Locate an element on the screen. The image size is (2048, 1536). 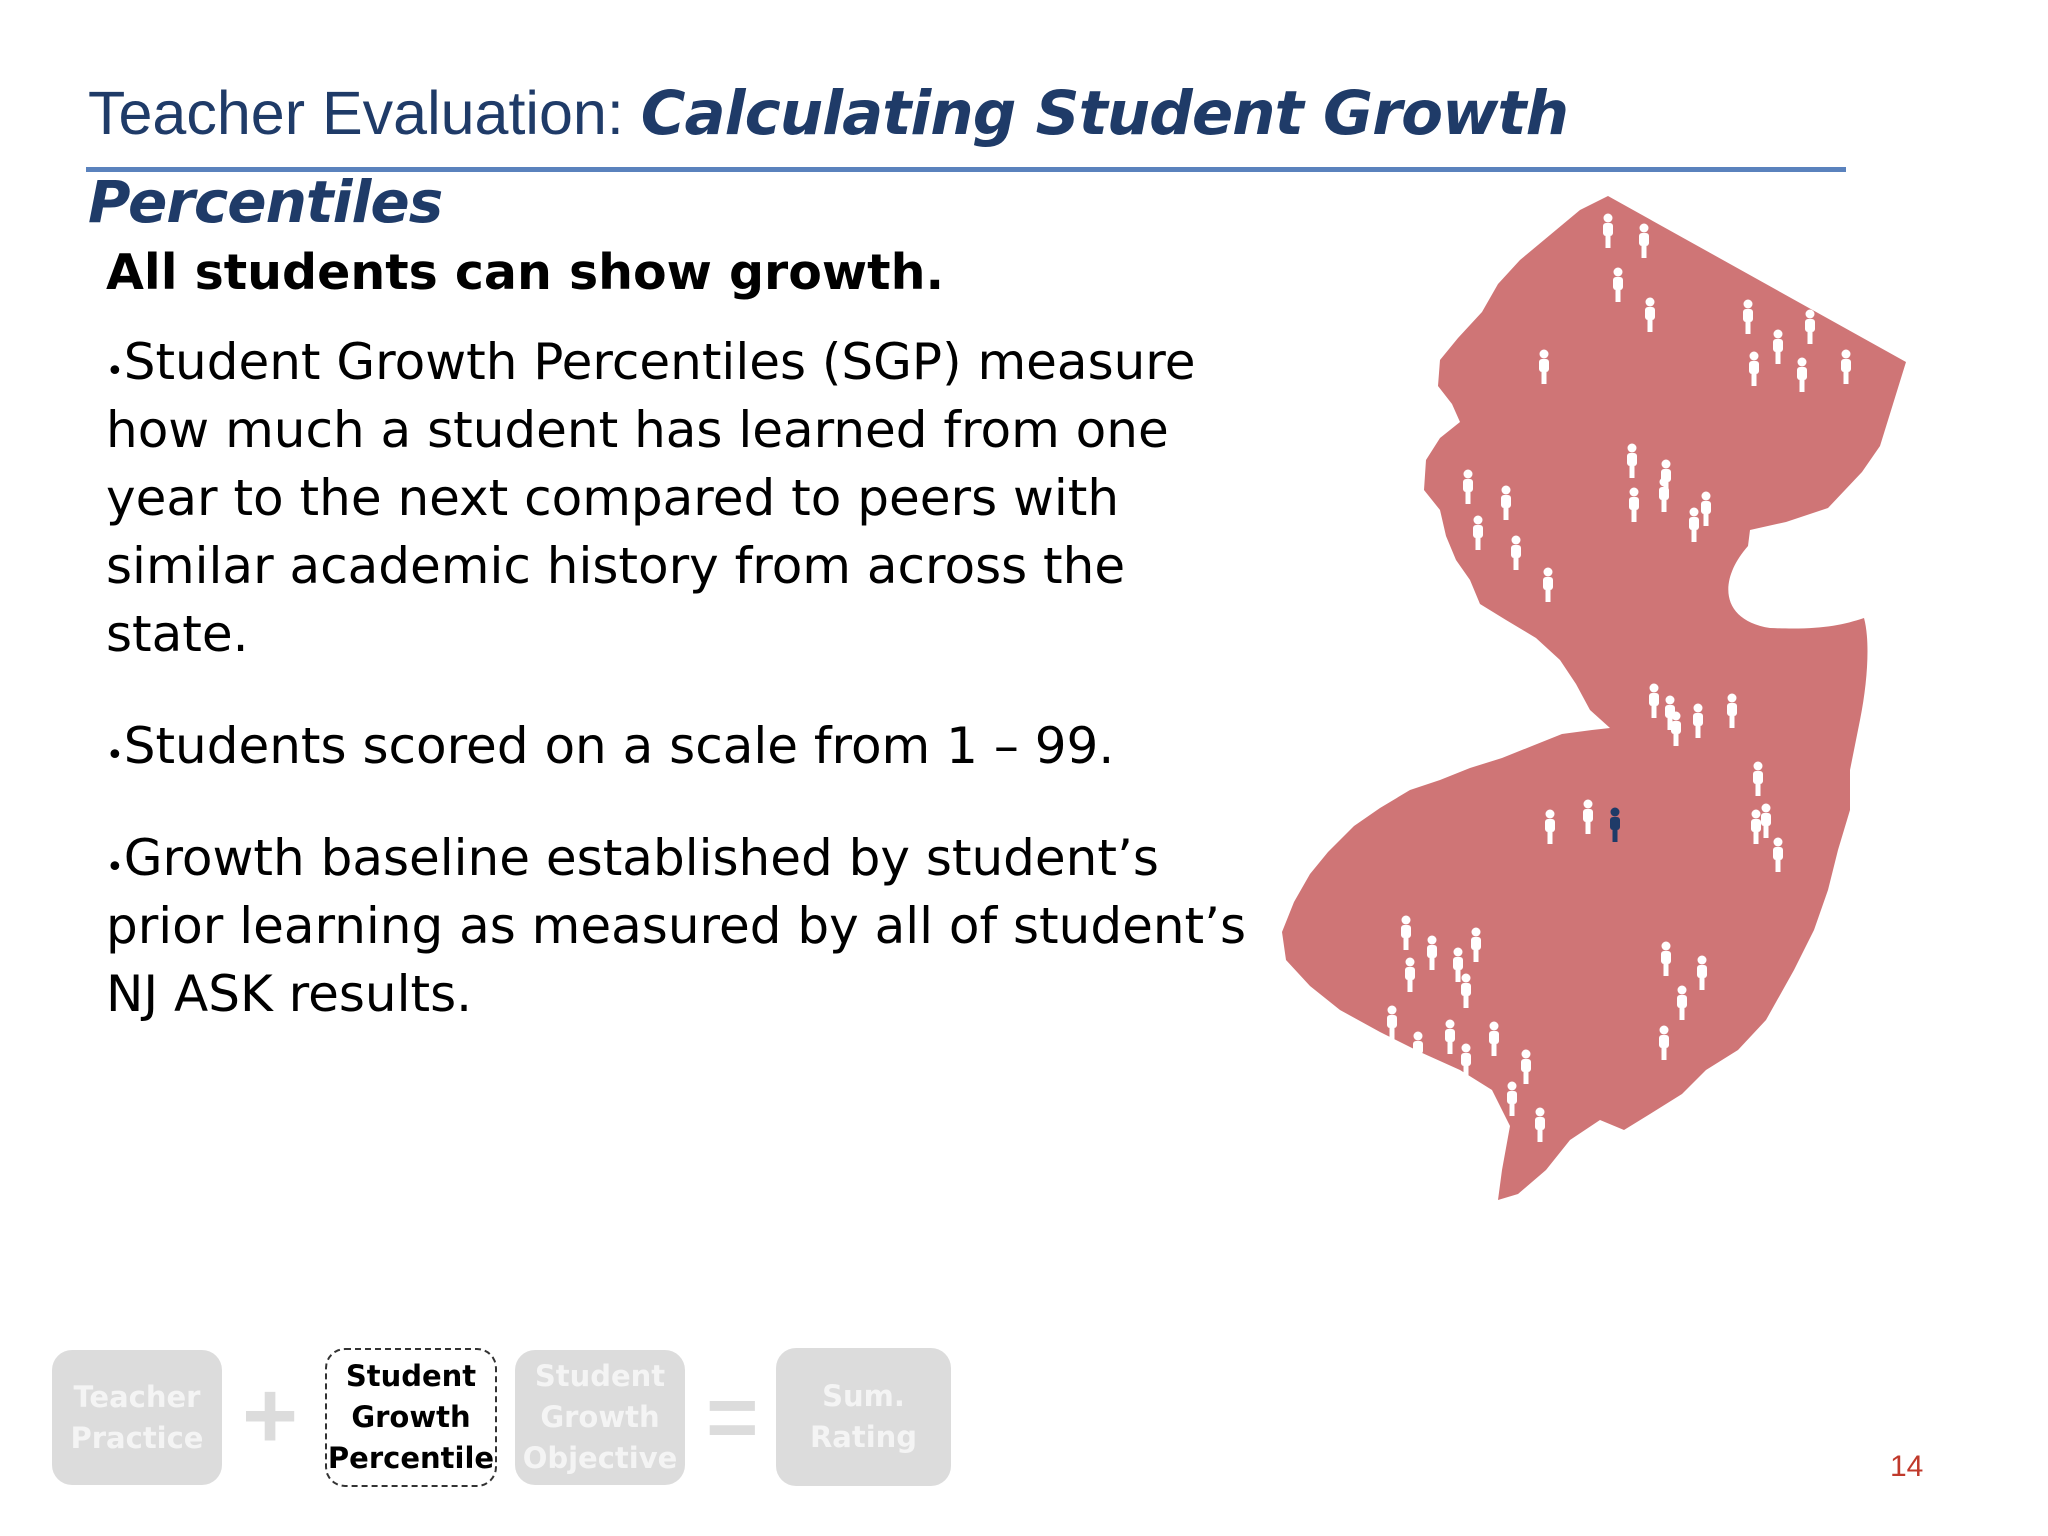
box-line: Rating is located at coordinates (863, 1437).